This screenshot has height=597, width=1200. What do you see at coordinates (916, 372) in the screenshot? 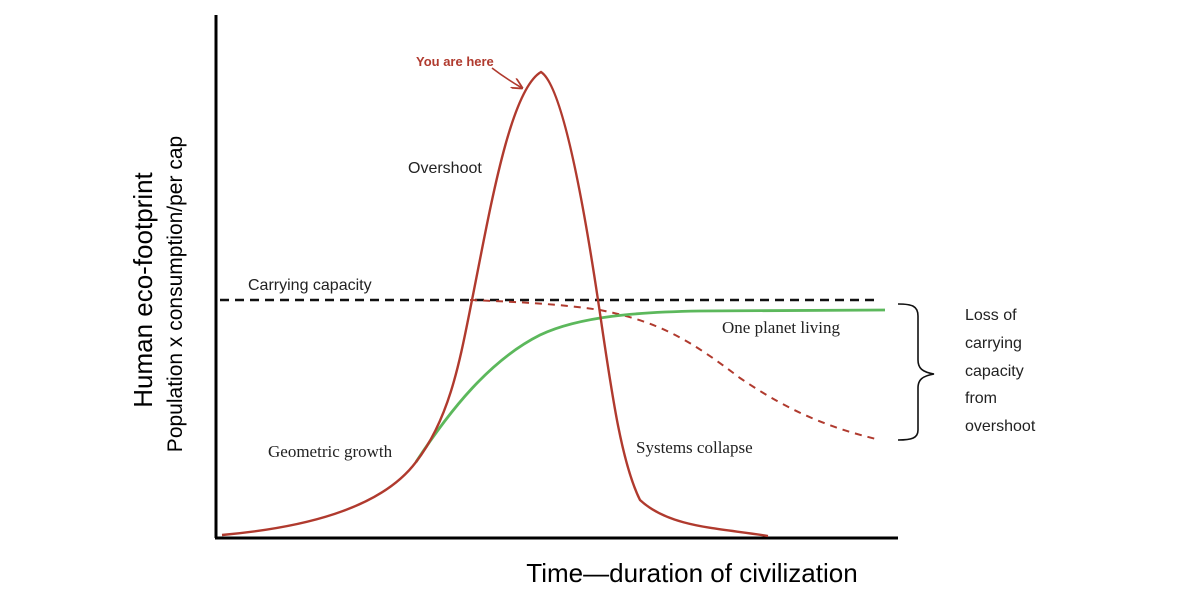
I see `loss-brace` at bounding box center [916, 372].